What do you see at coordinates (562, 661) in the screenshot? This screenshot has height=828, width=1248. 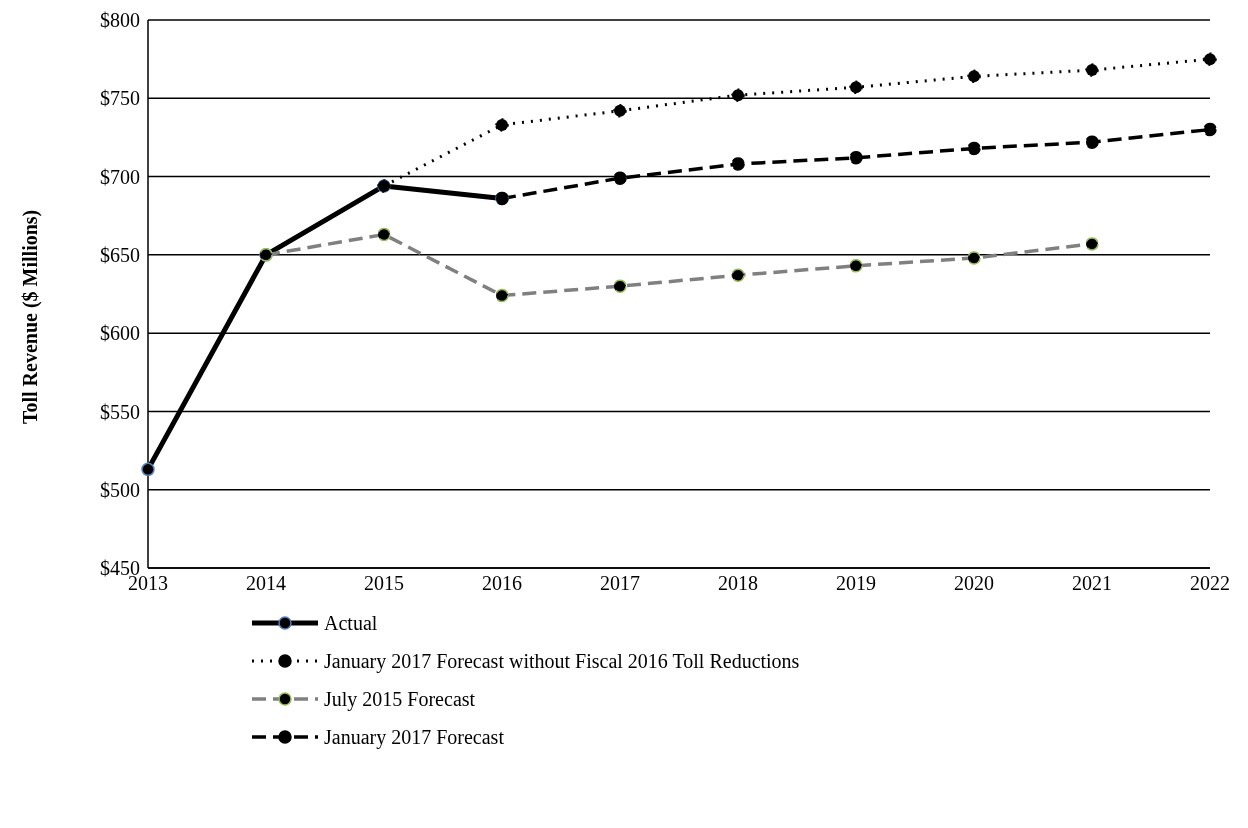 I see `legend-label: January 2017 Forecast without Fiscal 2016 Toll Reductions` at bounding box center [562, 661].